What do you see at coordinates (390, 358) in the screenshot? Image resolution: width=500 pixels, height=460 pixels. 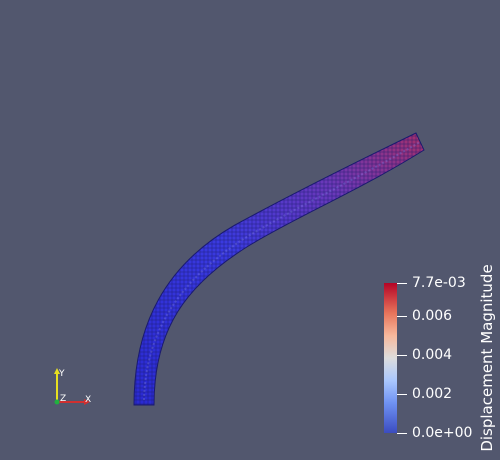 I see `color-bar` at bounding box center [390, 358].